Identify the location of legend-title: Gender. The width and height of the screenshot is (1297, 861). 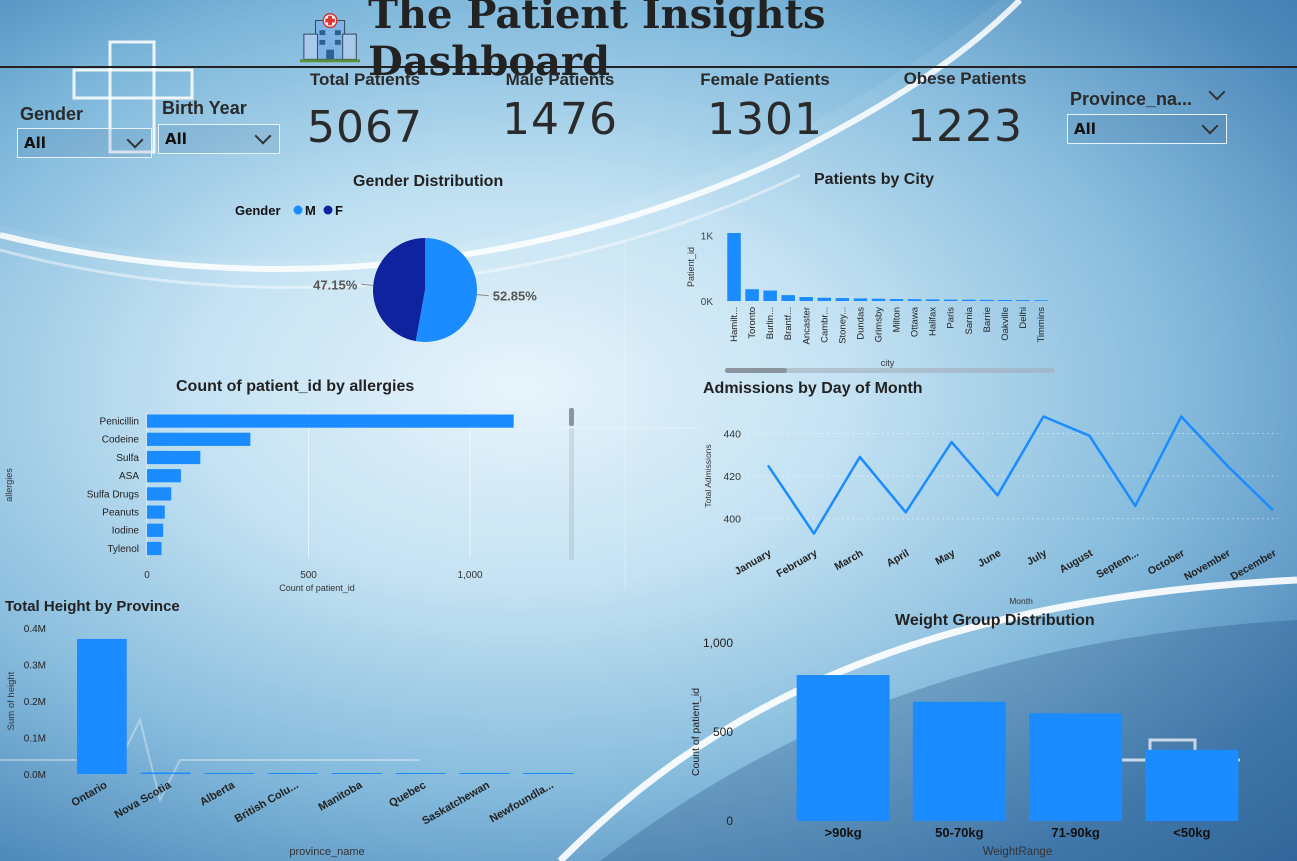
(258, 210).